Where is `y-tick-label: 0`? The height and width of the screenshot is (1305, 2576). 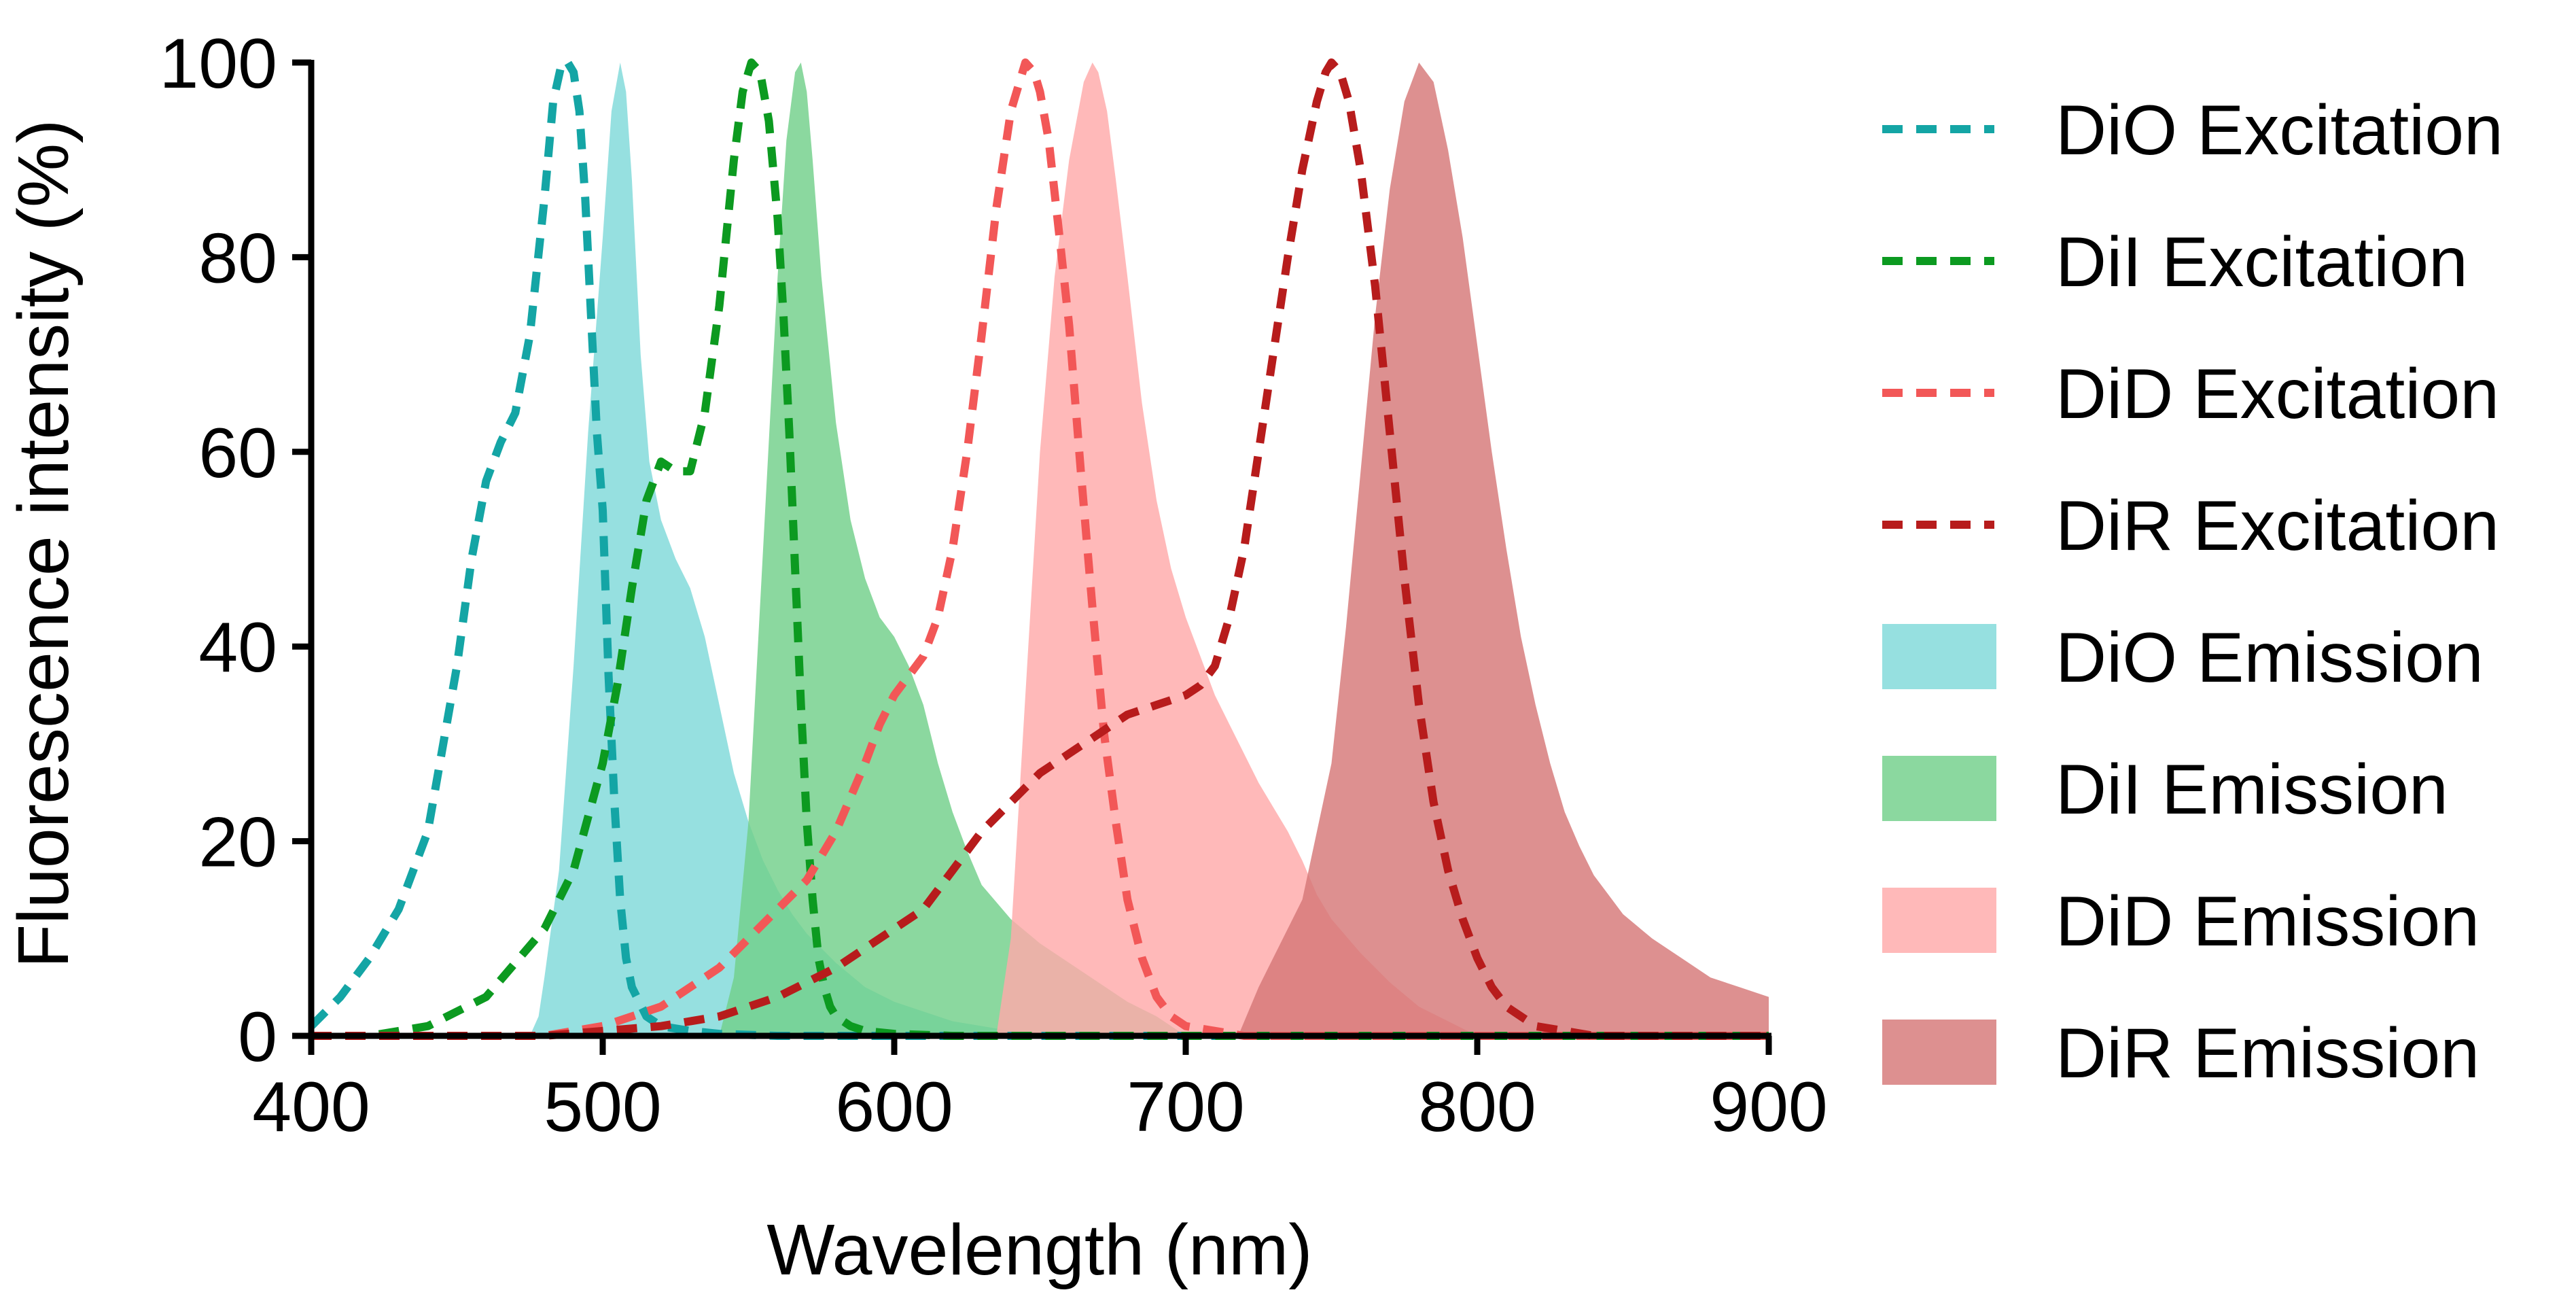
y-tick-label: 0 is located at coordinates (257, 1037).